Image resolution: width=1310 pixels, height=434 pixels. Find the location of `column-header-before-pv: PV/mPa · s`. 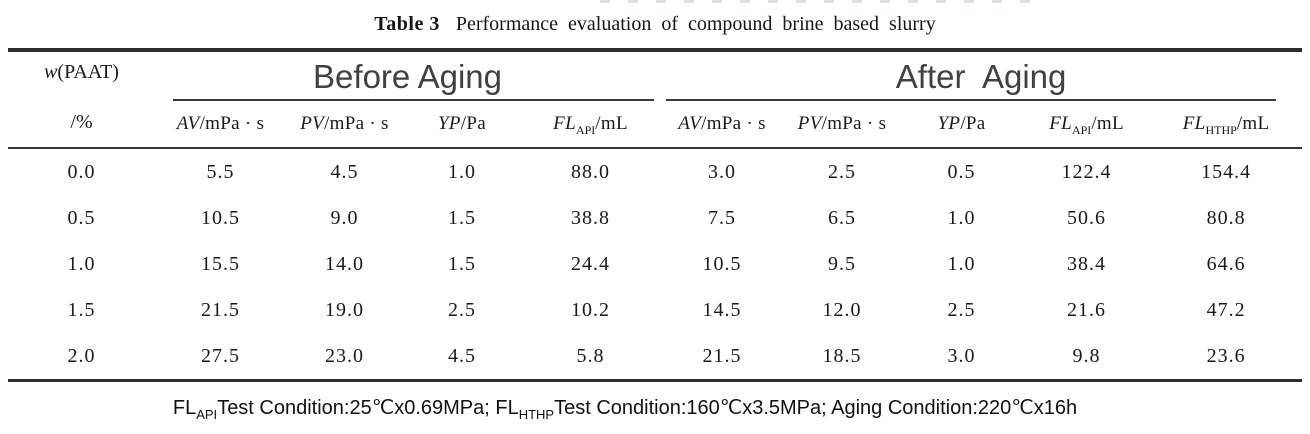

column-header-before-pv: PV/mPa · s is located at coordinates (344, 125).